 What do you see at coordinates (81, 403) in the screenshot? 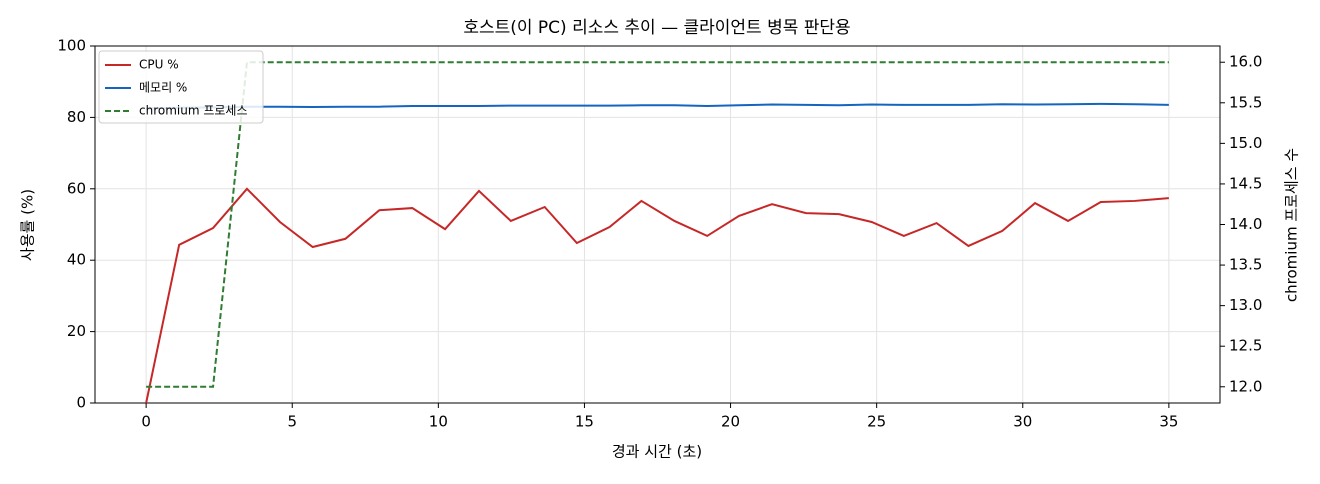
I see `y-tick-label: 0` at bounding box center [81, 403].